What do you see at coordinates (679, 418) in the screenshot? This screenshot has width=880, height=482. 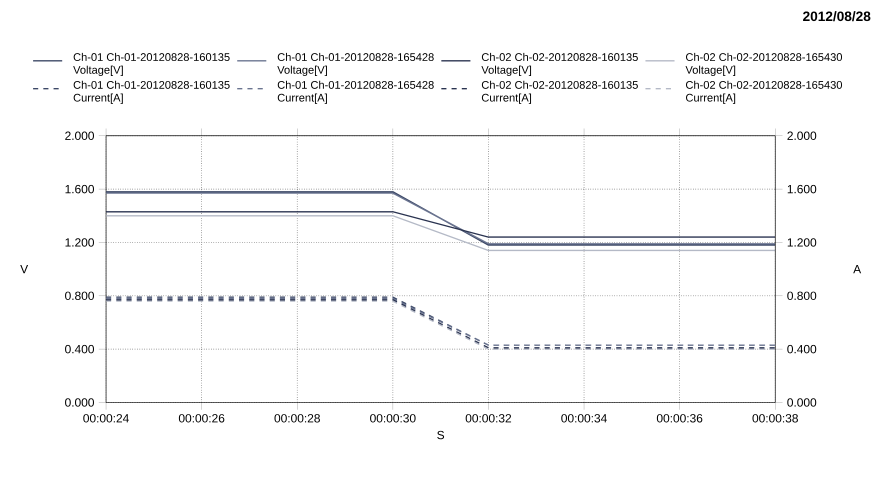 I see `x-tick-label: 00:00:36` at bounding box center [679, 418].